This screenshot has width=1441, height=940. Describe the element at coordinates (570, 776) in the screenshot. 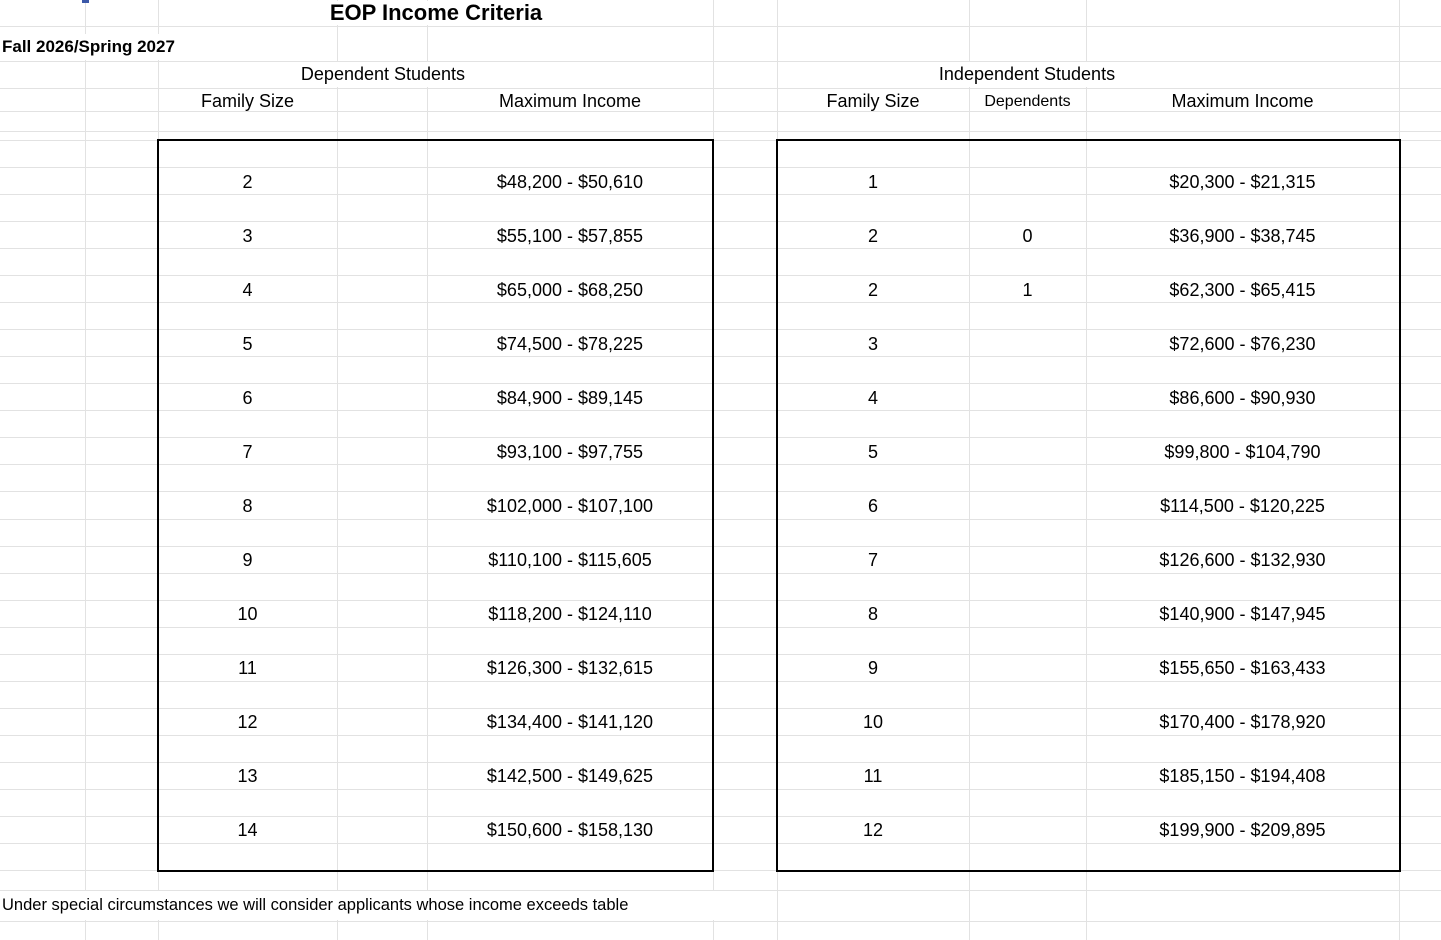

I see `dep-maximum-income-cell: $142,500 - $149,625` at that location.